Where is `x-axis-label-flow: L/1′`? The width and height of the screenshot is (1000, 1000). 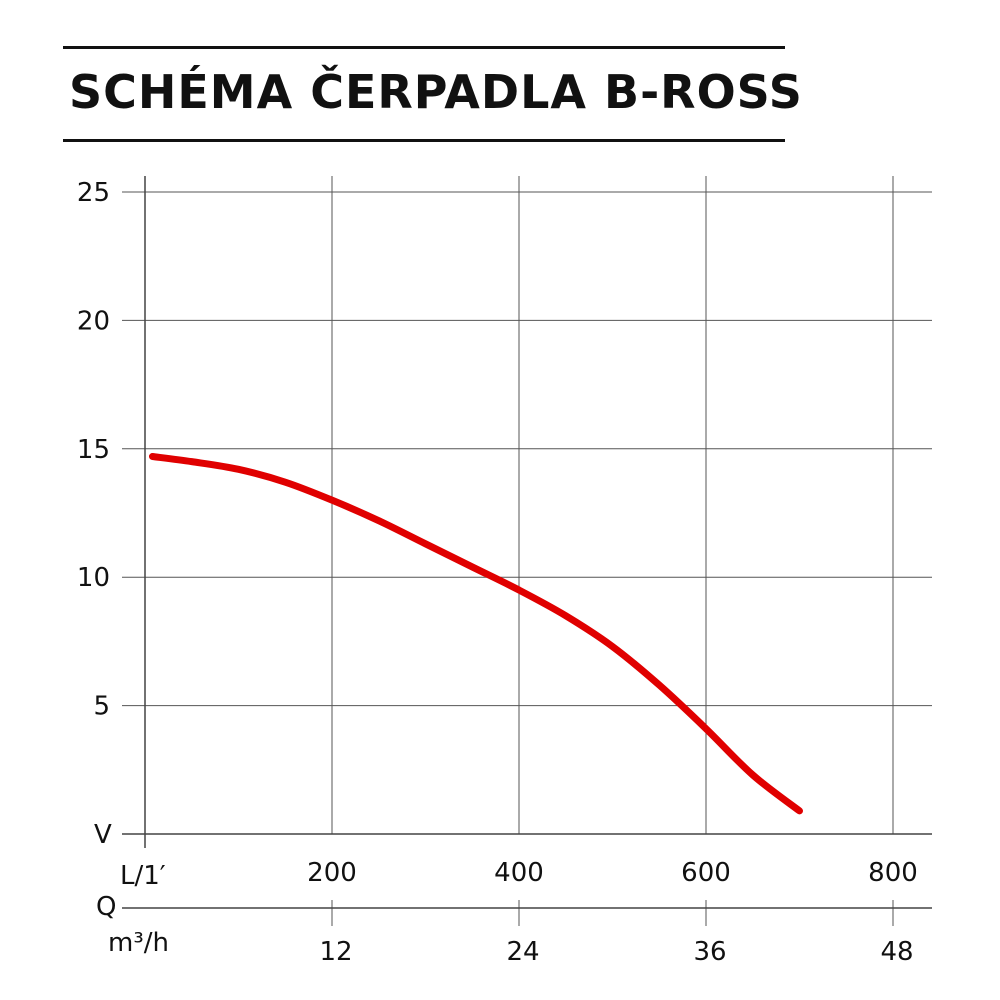
x-axis-label-flow: L/1′ is located at coordinates (143, 876).